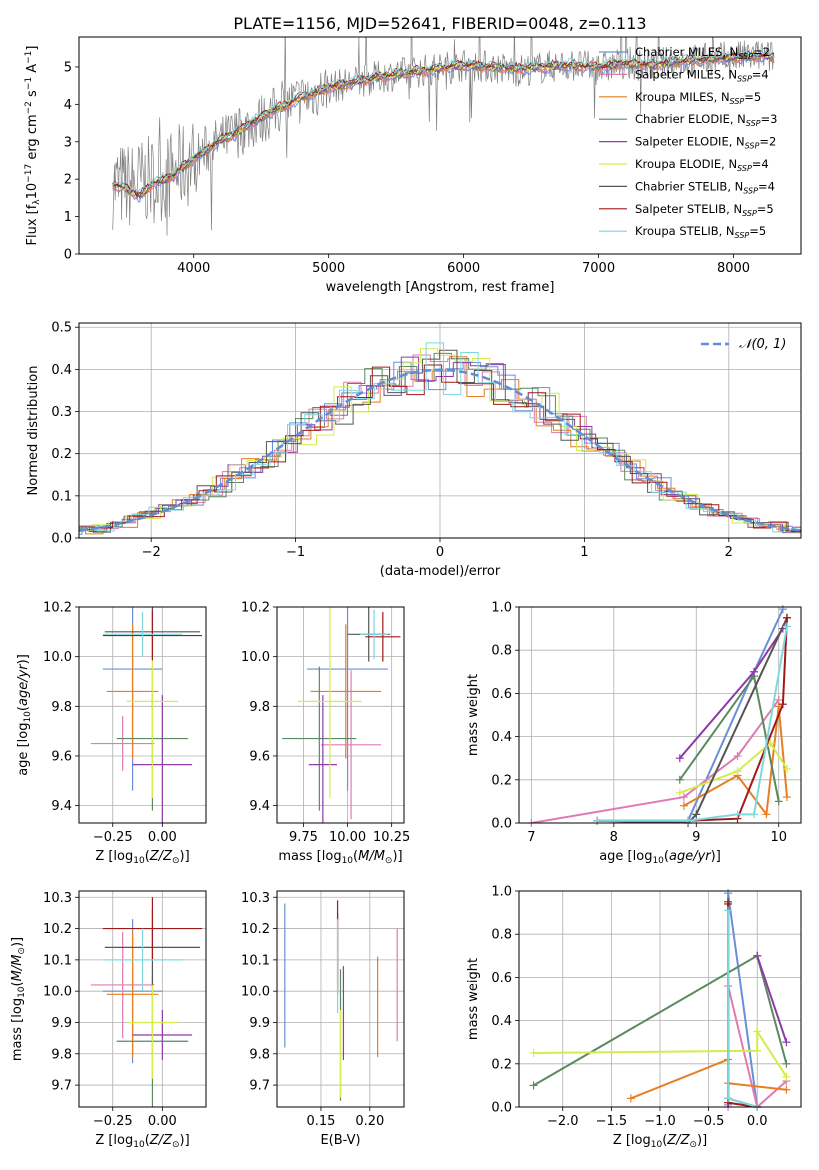  I want to click on weight-age-ytick-label: 0.8, so click(501, 651).